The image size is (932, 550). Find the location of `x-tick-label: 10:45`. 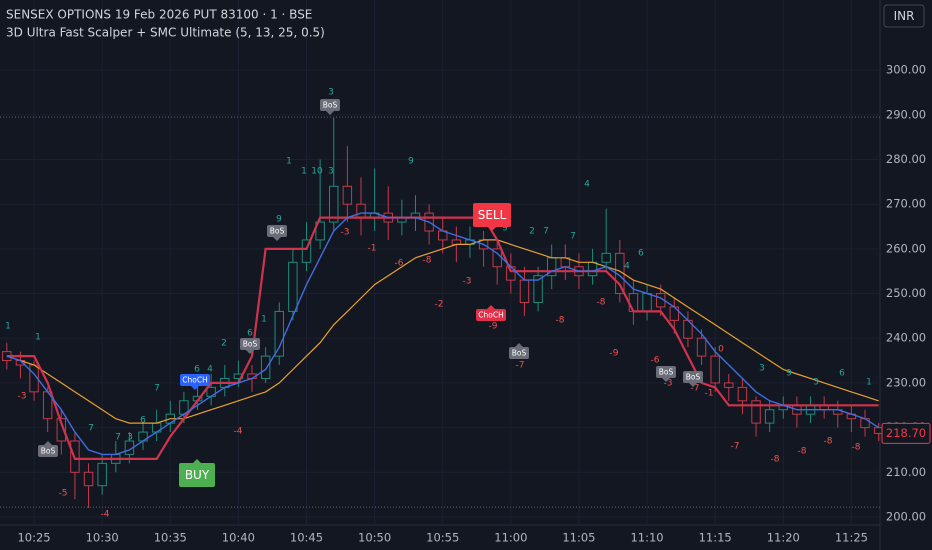

x-tick-label: 10:45 is located at coordinates (306, 538).